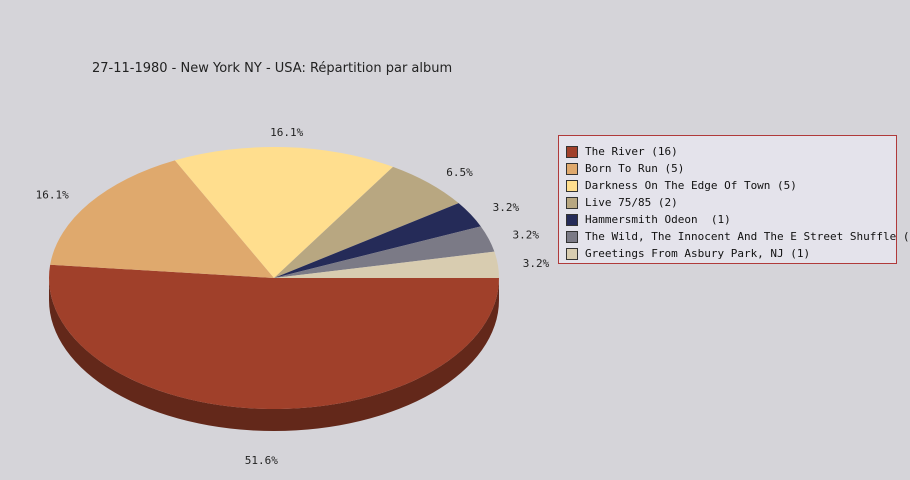  What do you see at coordinates (731, 151) in the screenshot?
I see `legend-item-the-river-16: The River (16)` at bounding box center [731, 151].